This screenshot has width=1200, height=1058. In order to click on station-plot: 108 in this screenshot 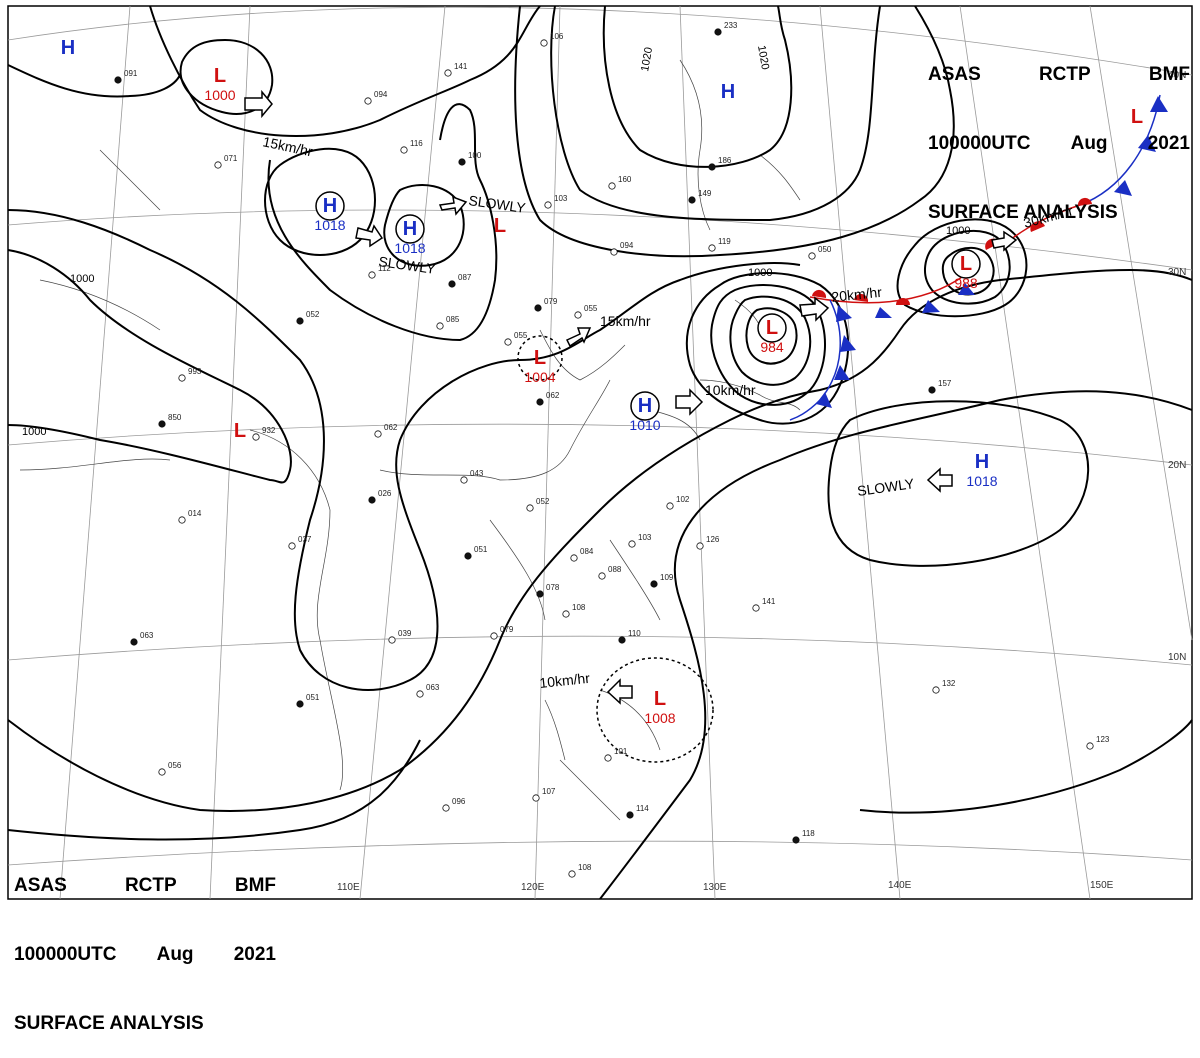, I will do `click(580, 870)`.